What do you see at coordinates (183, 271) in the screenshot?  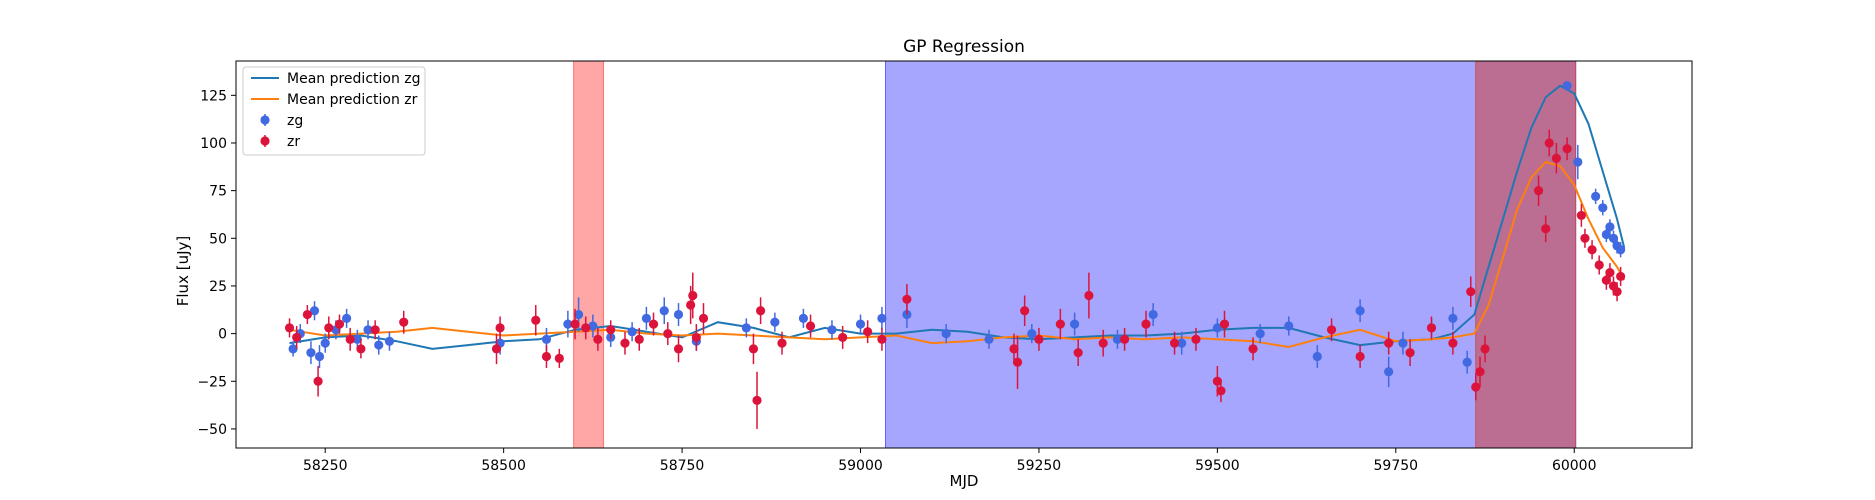 I see `y-axis-label: Flux [uJy]` at bounding box center [183, 271].